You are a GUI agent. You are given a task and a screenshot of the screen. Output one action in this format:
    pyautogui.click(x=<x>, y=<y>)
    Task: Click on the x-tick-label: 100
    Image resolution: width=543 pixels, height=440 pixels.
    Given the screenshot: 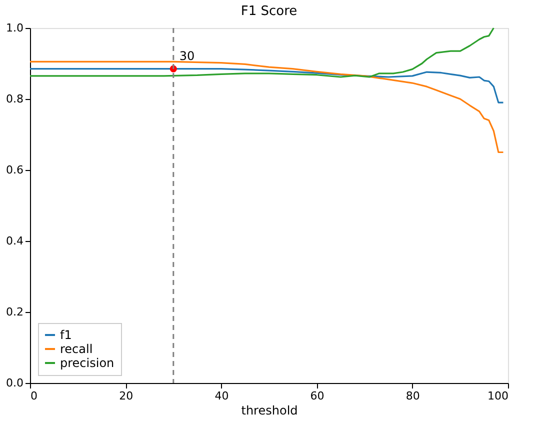 What is the action you would take?
    pyautogui.click(x=498, y=396)
    